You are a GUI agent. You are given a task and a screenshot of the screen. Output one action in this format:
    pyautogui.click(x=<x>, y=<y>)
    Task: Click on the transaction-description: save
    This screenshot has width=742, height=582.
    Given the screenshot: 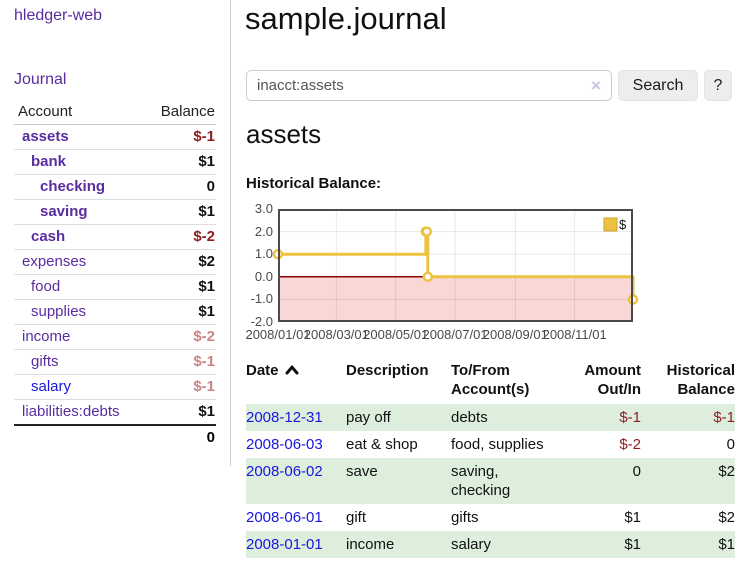 What is the action you would take?
    pyautogui.click(x=362, y=471)
    